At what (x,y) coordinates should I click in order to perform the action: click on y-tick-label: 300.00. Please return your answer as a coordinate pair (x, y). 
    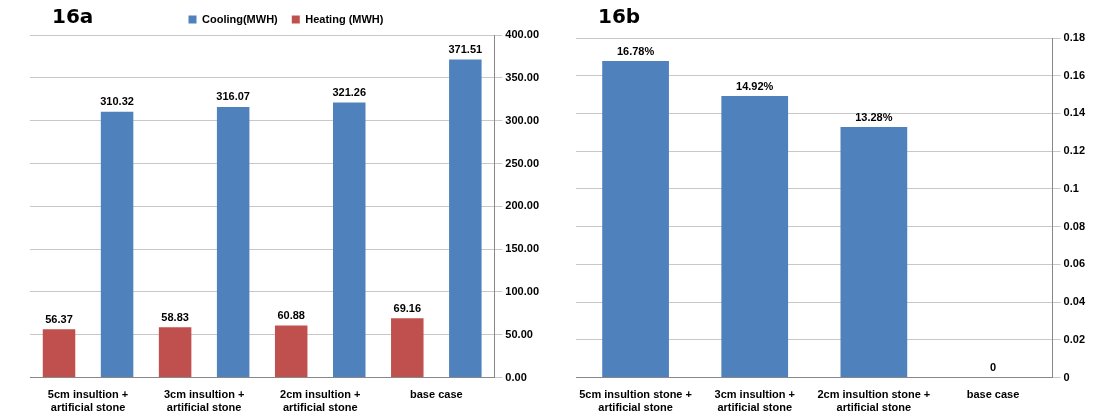
    Looking at the image, I should click on (522, 119).